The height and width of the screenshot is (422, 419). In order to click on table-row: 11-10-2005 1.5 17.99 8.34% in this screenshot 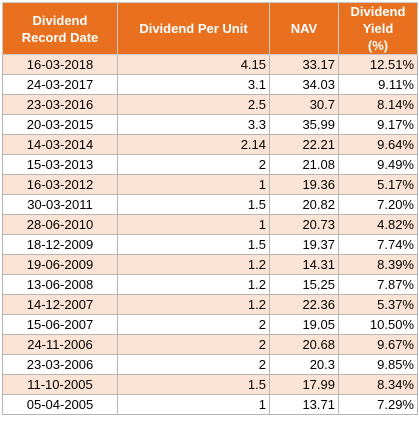, I will do `click(210, 384)`.